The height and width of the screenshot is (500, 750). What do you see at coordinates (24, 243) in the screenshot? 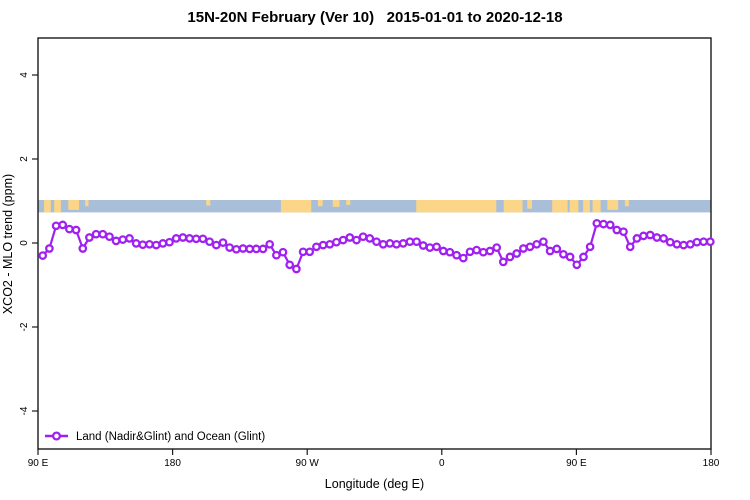
I see `y-tick-label: 0` at bounding box center [24, 243].